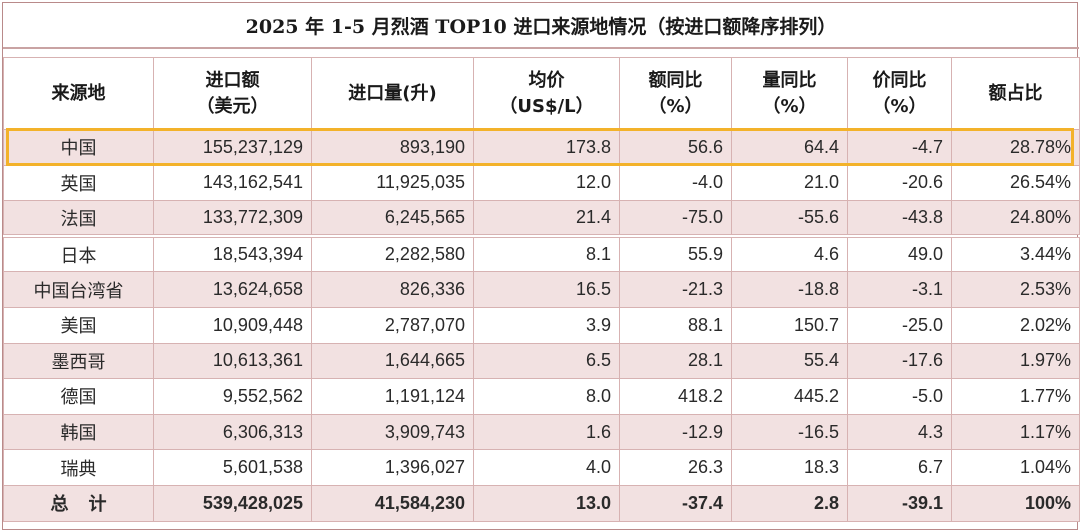 The width and height of the screenshot is (1080, 532). I want to click on cell-total-volume-yoy: 2.8, so click(789, 503).